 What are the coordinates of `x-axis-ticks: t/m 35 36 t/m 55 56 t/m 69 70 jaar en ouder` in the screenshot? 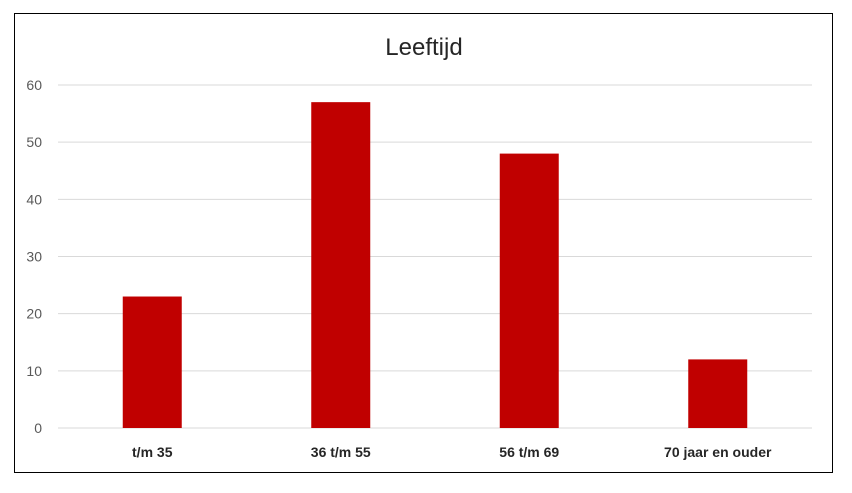 It's located at (452, 452).